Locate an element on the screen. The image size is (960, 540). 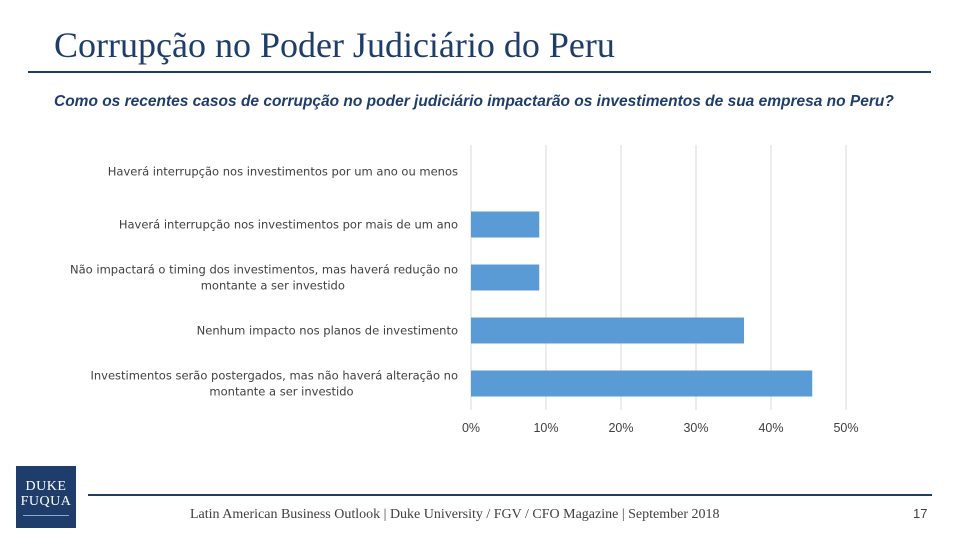
x-tick-label: 10% is located at coordinates (545, 428).